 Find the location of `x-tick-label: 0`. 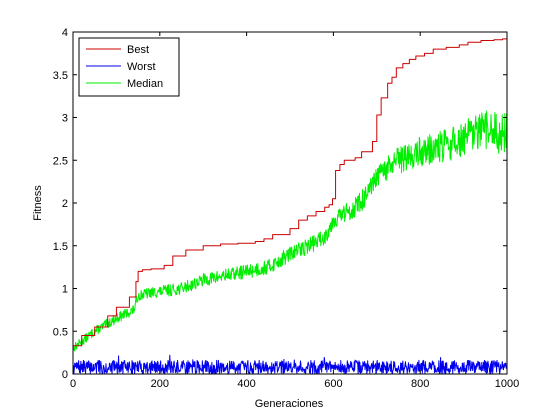

x-tick-label: 0 is located at coordinates (73, 384).